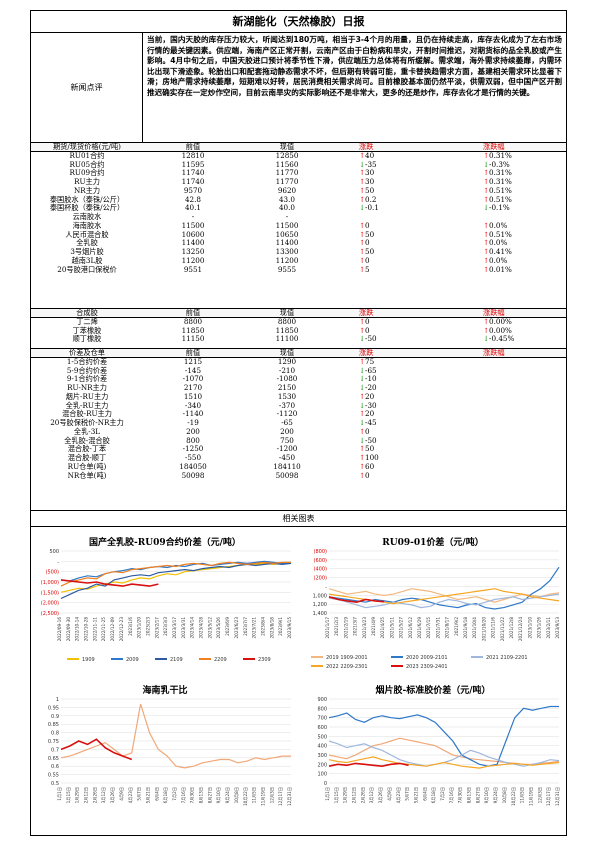 This screenshot has height=842, width=595. Describe the element at coordinates (523, 795) in the screenshot. I see `x-tick-label: 11月5日` at that location.